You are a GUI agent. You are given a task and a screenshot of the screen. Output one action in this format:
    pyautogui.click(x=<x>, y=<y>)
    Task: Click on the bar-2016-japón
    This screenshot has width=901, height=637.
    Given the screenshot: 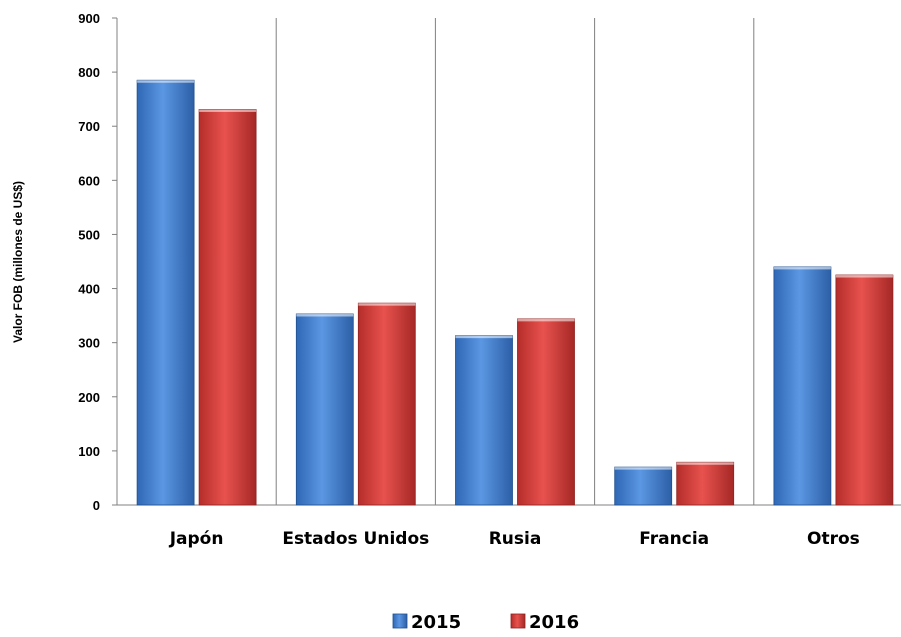 What is the action you would take?
    pyautogui.click(x=227, y=307)
    